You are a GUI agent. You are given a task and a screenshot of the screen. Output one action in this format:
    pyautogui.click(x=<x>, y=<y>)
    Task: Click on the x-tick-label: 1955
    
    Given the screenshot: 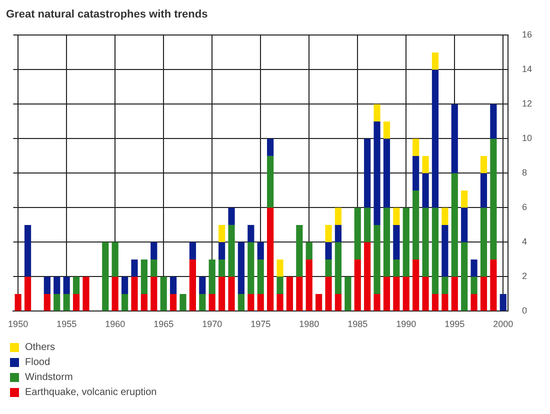 What is the action you would take?
    pyautogui.click(x=66, y=324)
    